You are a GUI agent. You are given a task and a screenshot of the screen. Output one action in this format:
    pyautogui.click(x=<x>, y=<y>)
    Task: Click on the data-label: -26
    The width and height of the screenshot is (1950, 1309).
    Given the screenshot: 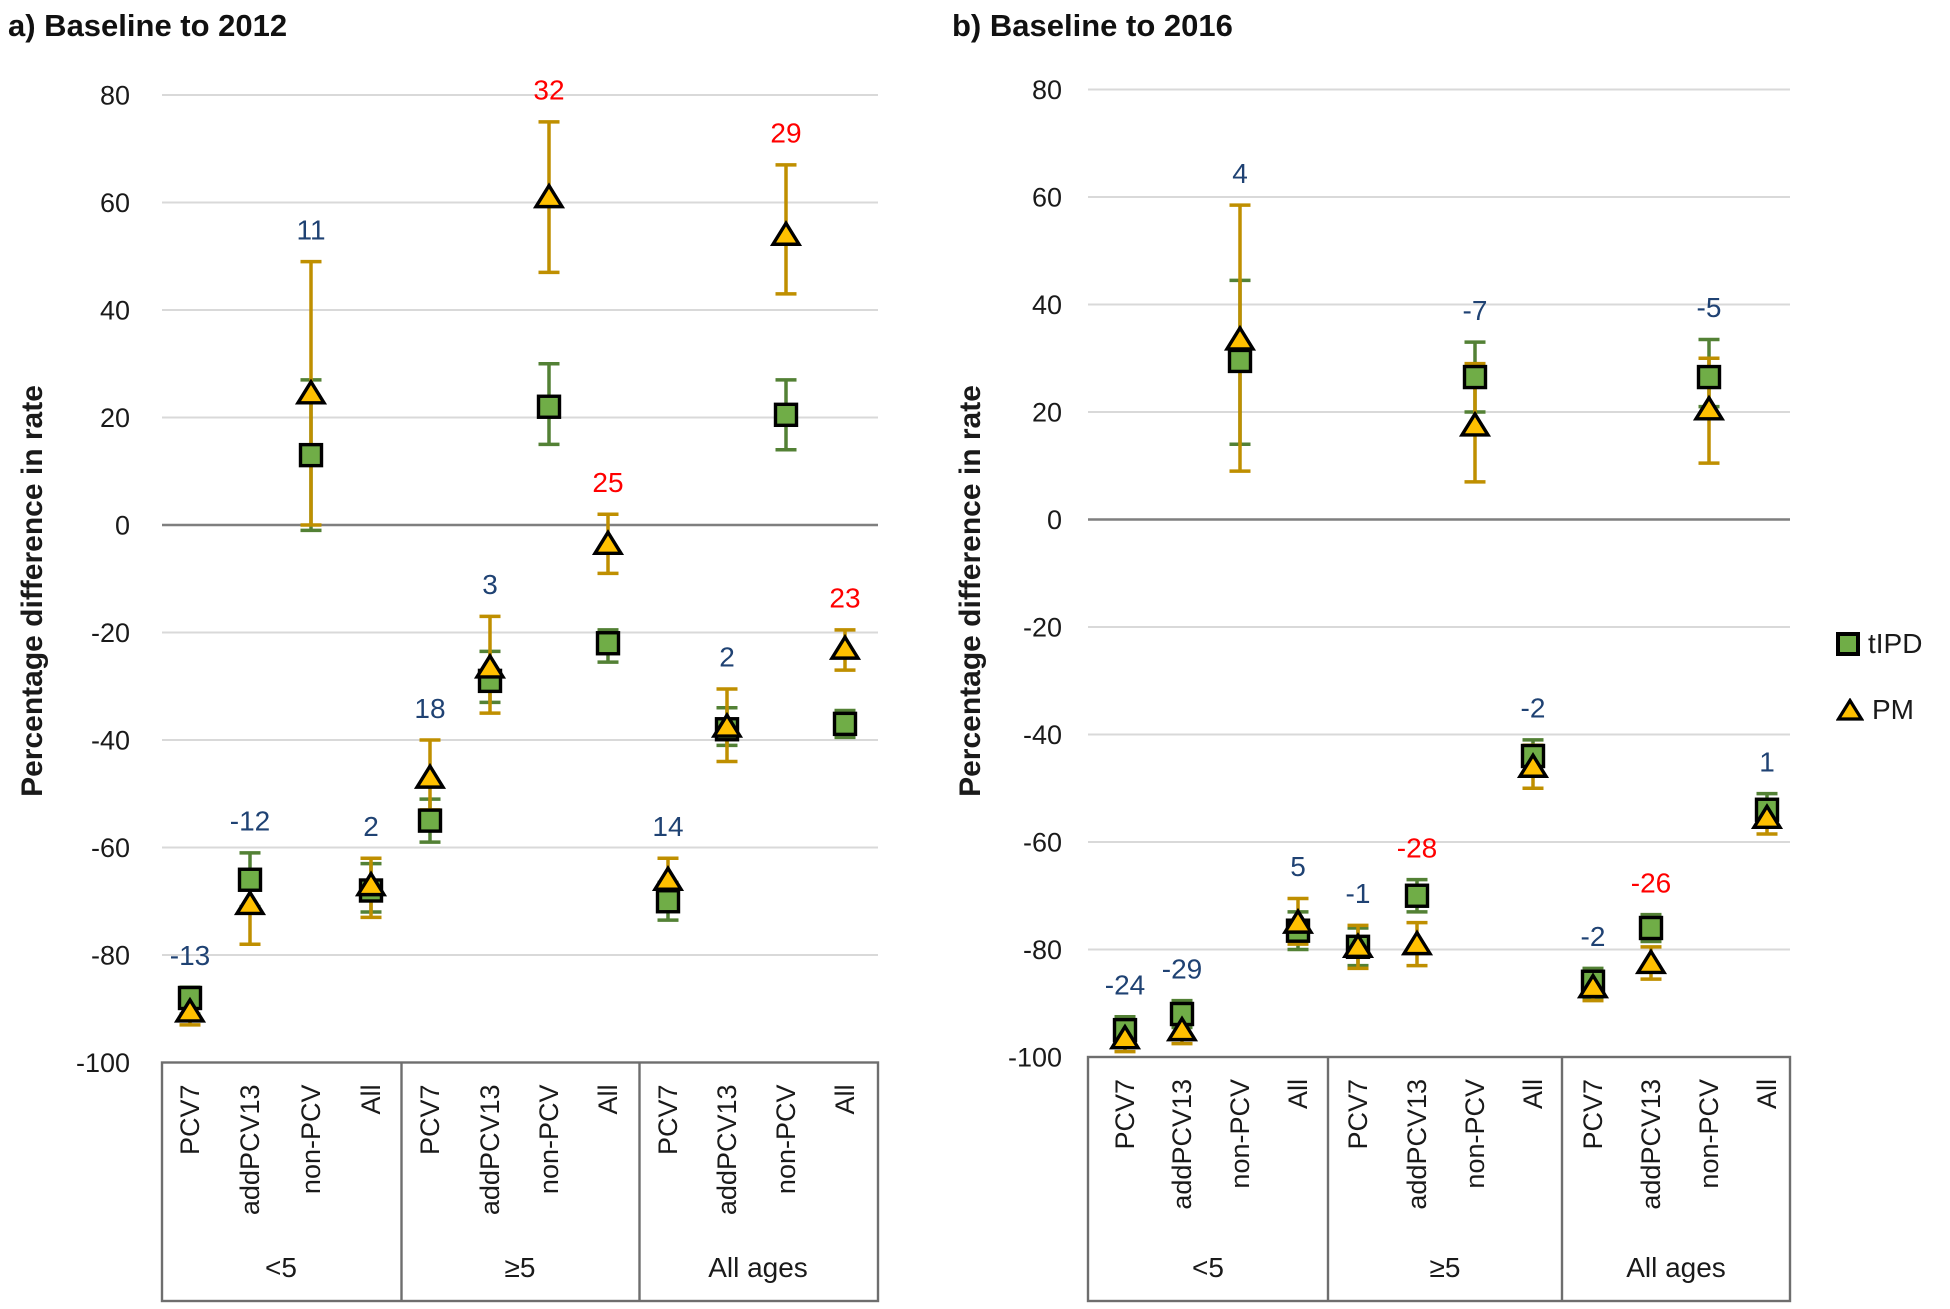 What is the action you would take?
    pyautogui.click(x=1651, y=882)
    